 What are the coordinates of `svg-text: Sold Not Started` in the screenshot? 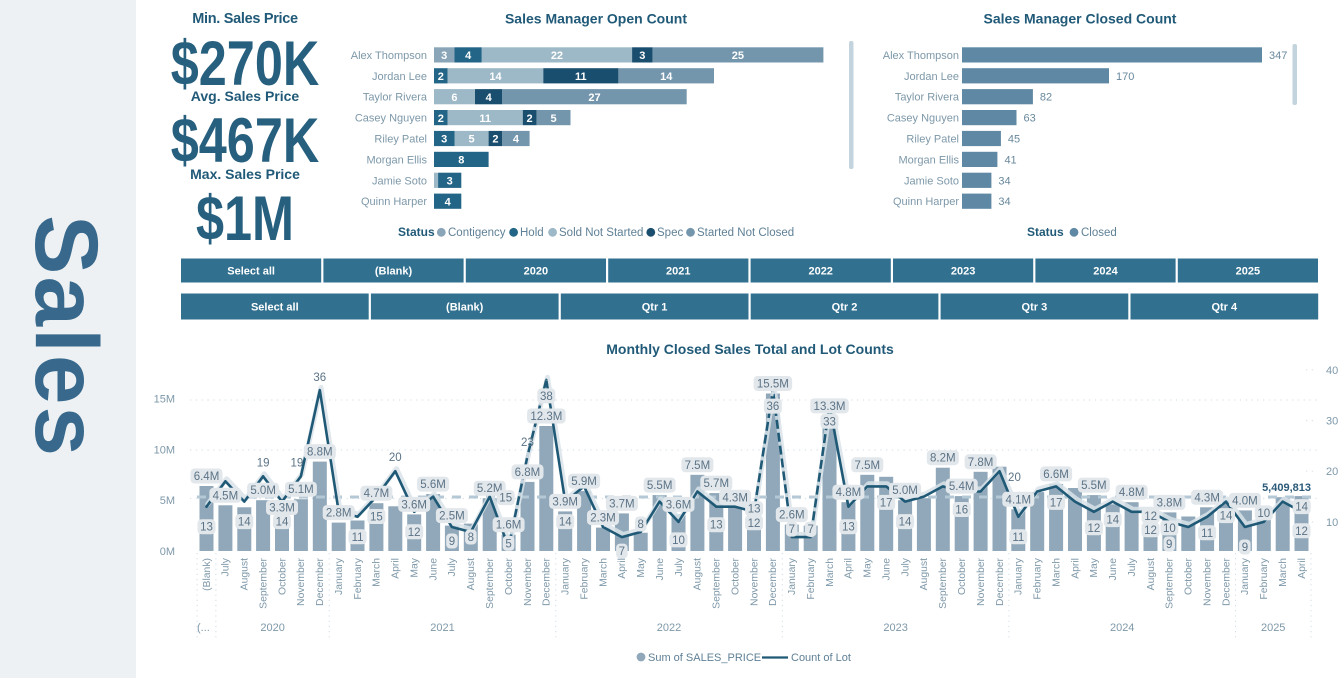 It's located at (601, 233).